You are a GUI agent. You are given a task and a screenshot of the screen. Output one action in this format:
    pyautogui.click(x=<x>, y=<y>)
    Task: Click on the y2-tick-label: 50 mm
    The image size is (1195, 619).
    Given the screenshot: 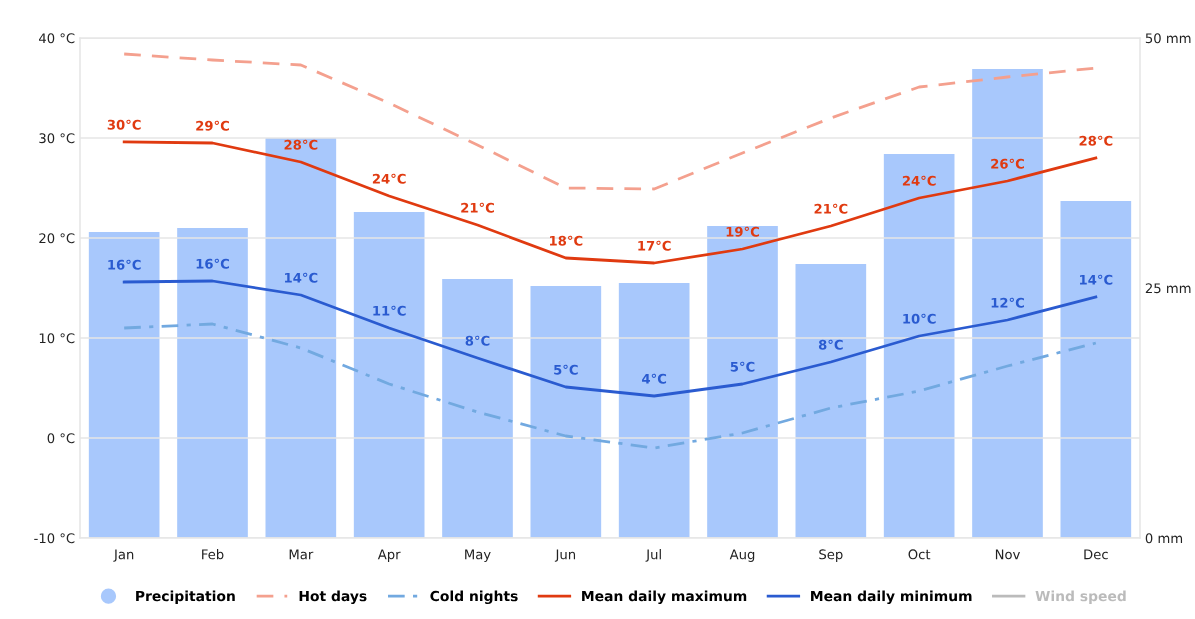 What is the action you would take?
    pyautogui.click(x=1168, y=38)
    